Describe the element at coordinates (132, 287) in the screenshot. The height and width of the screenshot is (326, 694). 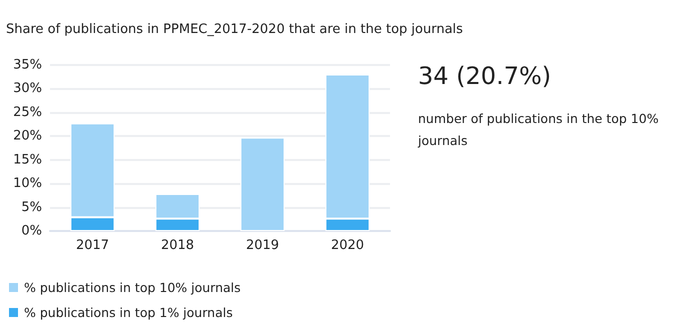
I see `legend-label: % publications in top 10% journals` at that location.